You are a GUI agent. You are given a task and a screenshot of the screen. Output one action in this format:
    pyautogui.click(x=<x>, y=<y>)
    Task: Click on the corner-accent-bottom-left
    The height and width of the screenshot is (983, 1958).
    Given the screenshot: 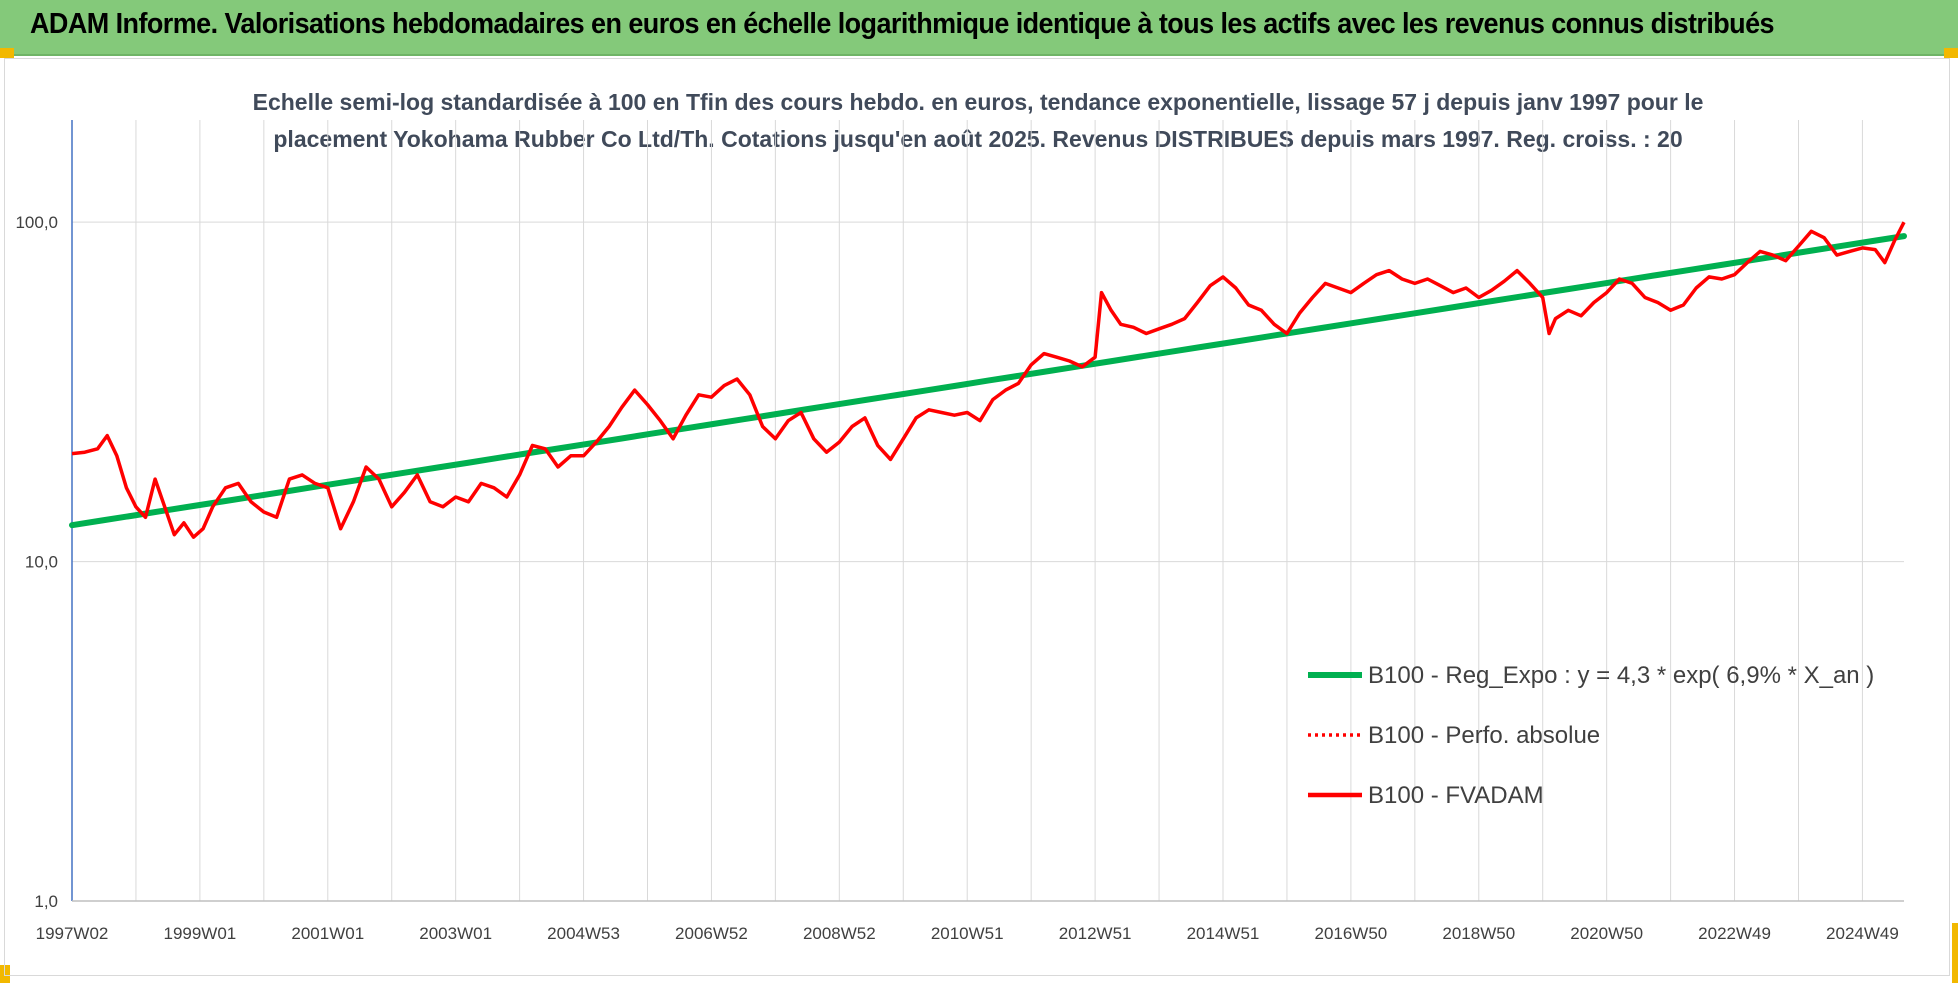 What is the action you would take?
    pyautogui.click(x=5, y=974)
    